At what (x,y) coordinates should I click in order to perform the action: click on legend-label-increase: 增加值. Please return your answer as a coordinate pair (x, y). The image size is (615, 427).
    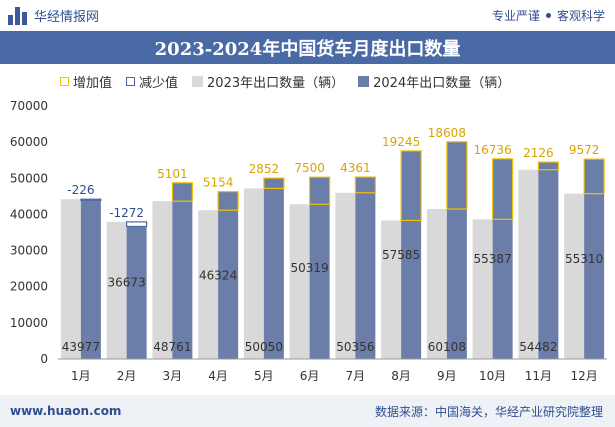
    Looking at the image, I should click on (93, 83).